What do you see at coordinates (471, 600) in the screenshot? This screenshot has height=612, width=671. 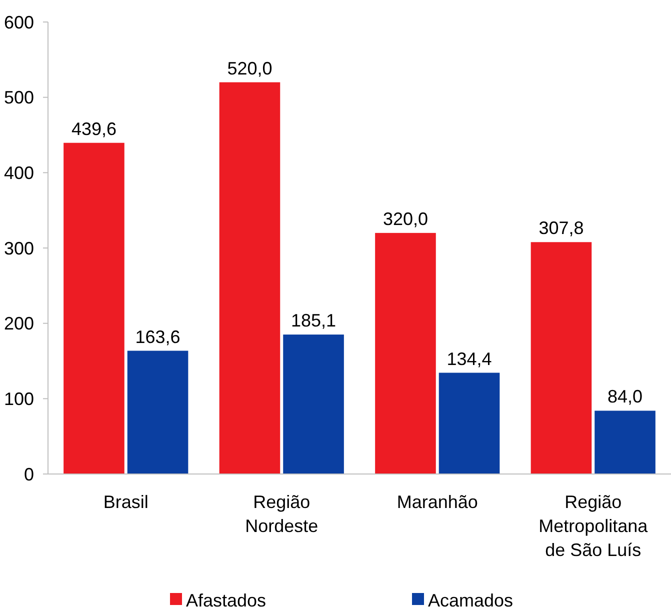 I see `legend-label: Acamados` at bounding box center [471, 600].